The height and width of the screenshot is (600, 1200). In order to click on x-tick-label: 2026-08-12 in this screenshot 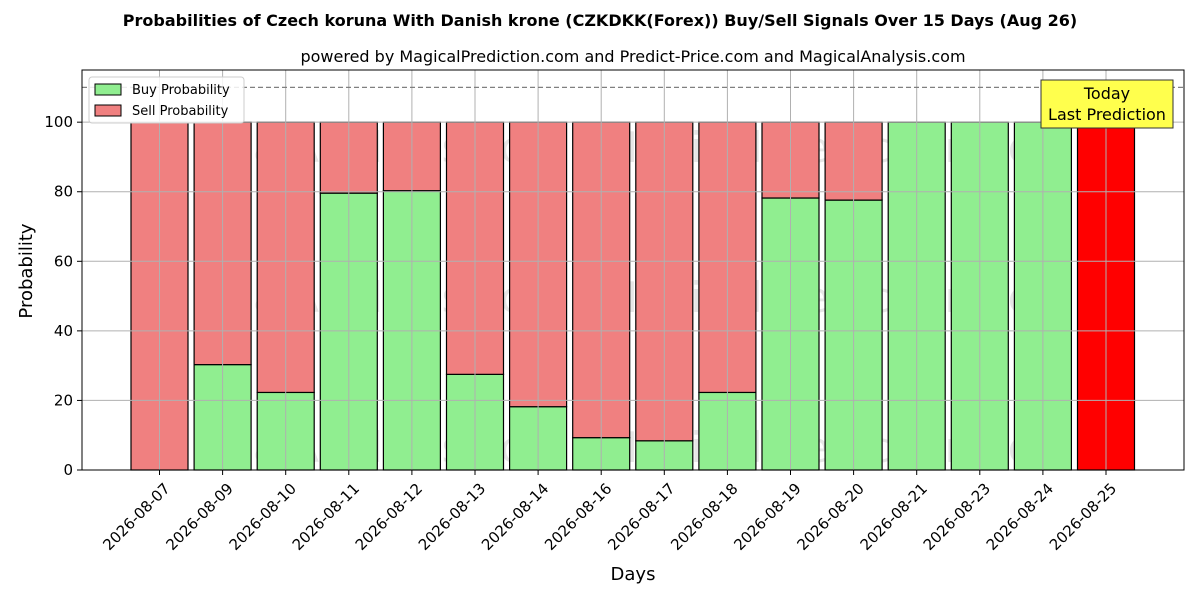, I will do `click(389, 517)`.